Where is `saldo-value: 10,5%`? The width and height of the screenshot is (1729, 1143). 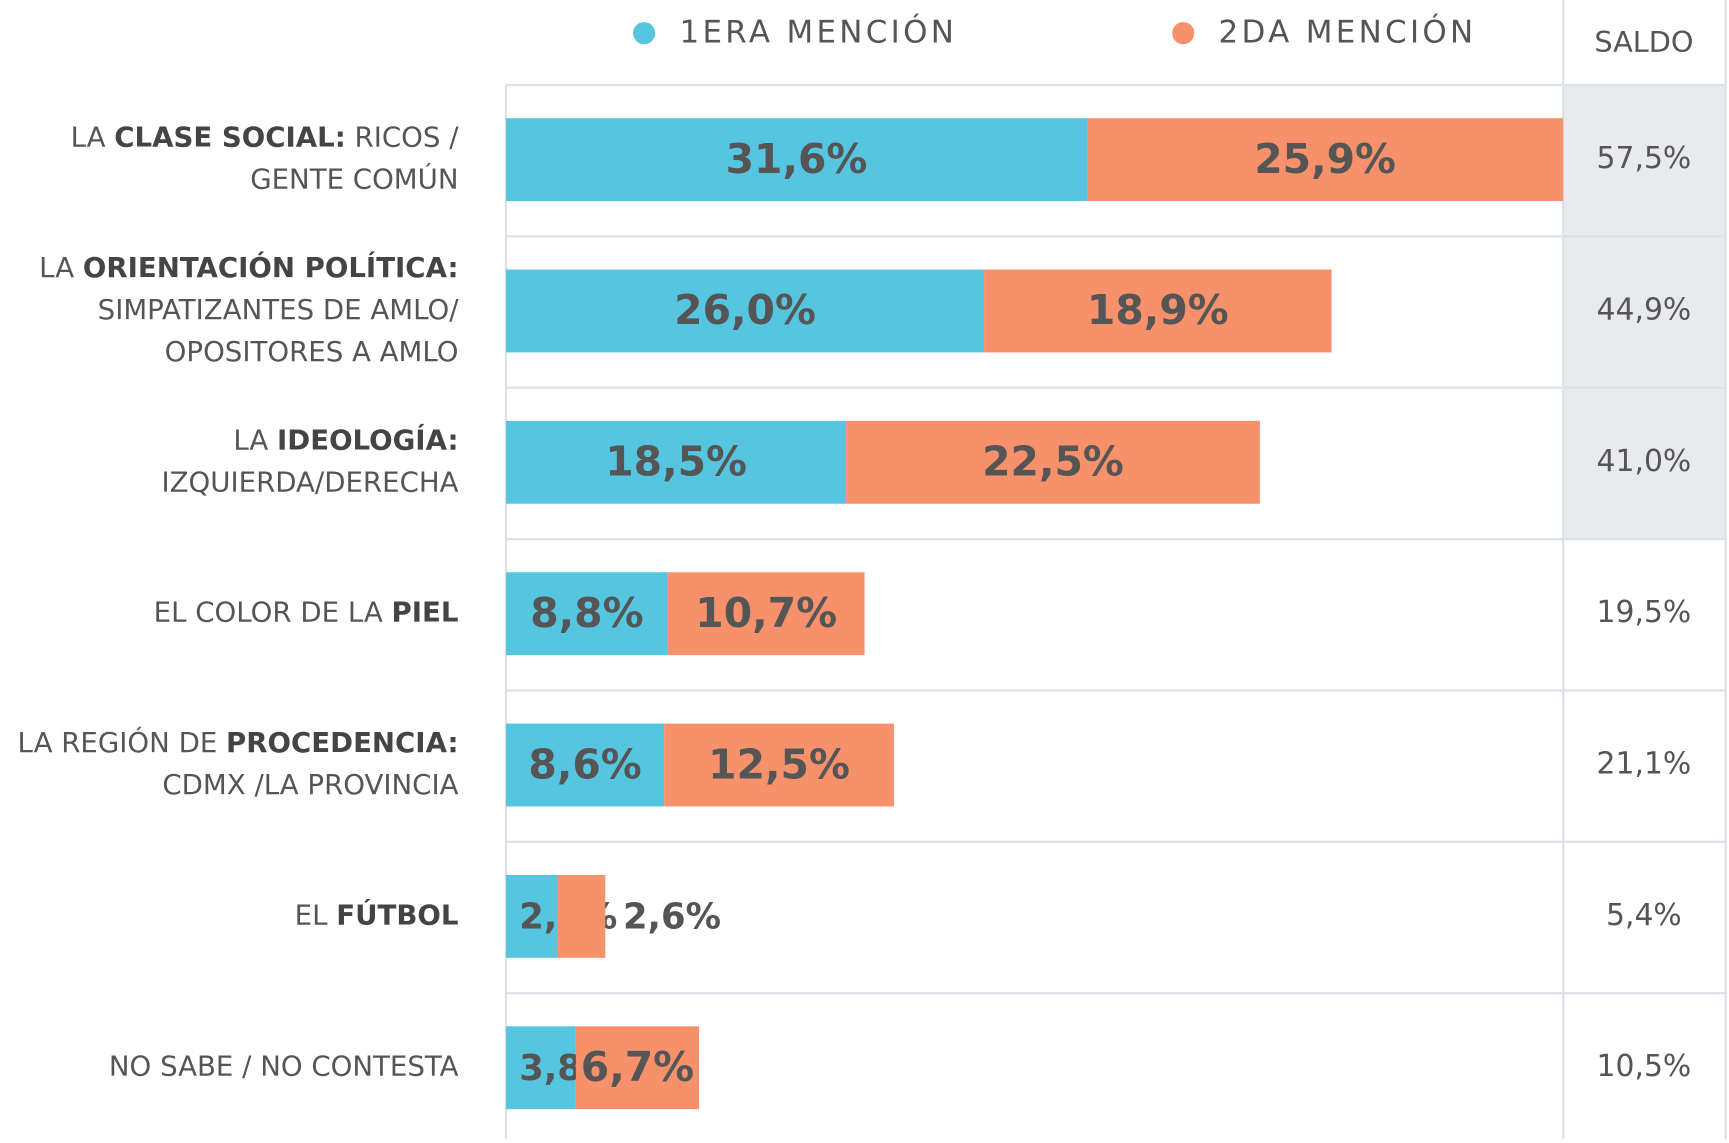 saldo-value: 10,5% is located at coordinates (1644, 1066).